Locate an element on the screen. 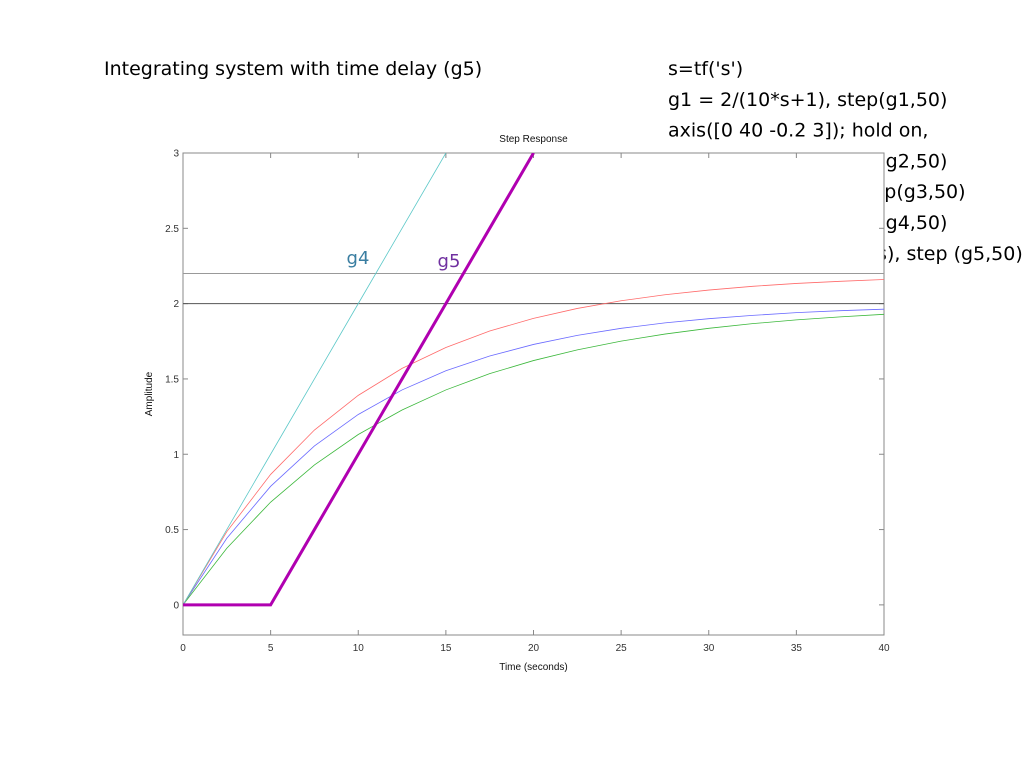 Image resolution: width=1024 pixels, height=768 pixels. annotation: g5 is located at coordinates (449, 261).